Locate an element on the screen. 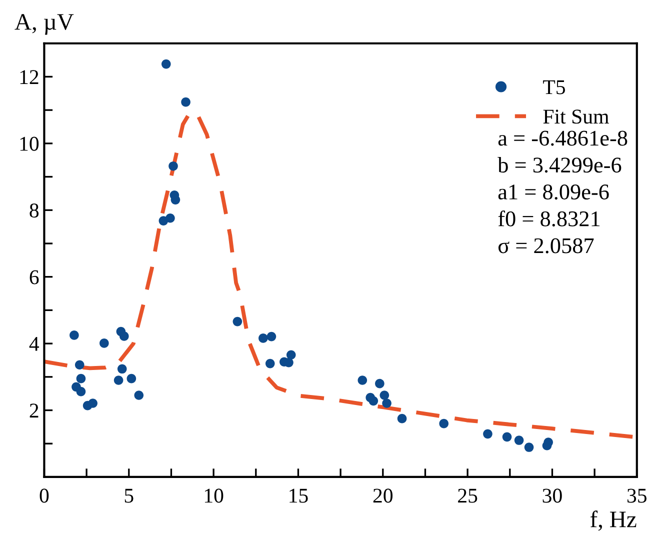  legend-label: Fit Sum is located at coordinates (576, 117).